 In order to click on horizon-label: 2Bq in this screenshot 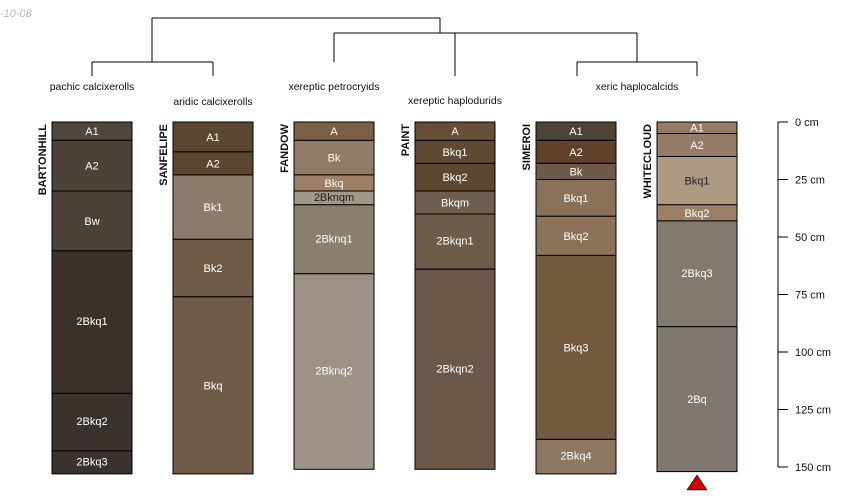, I will do `click(697, 400)`.